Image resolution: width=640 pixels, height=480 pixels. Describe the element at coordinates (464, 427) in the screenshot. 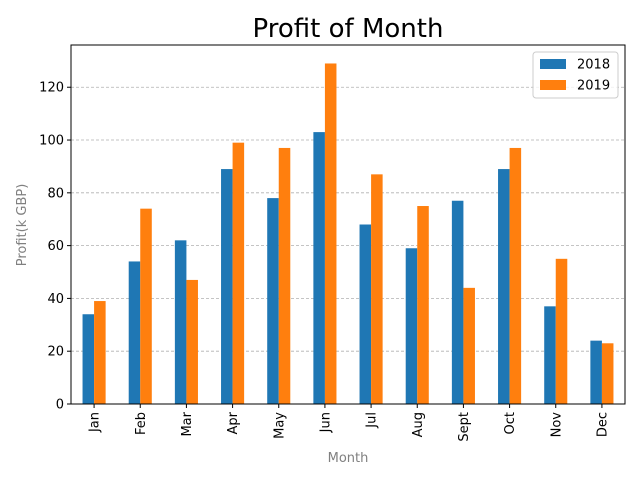

I see `x-tick-label: Sept` at that location.